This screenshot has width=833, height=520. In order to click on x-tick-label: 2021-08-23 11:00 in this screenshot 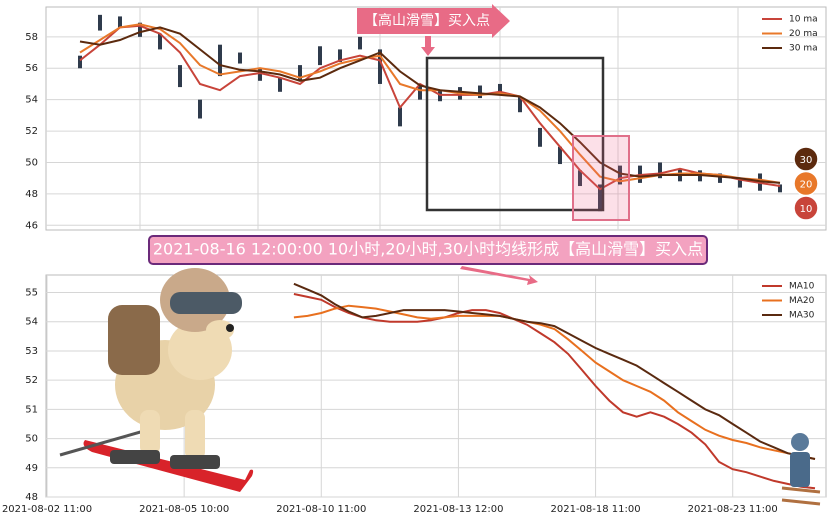, I will do `click(733, 509)`.